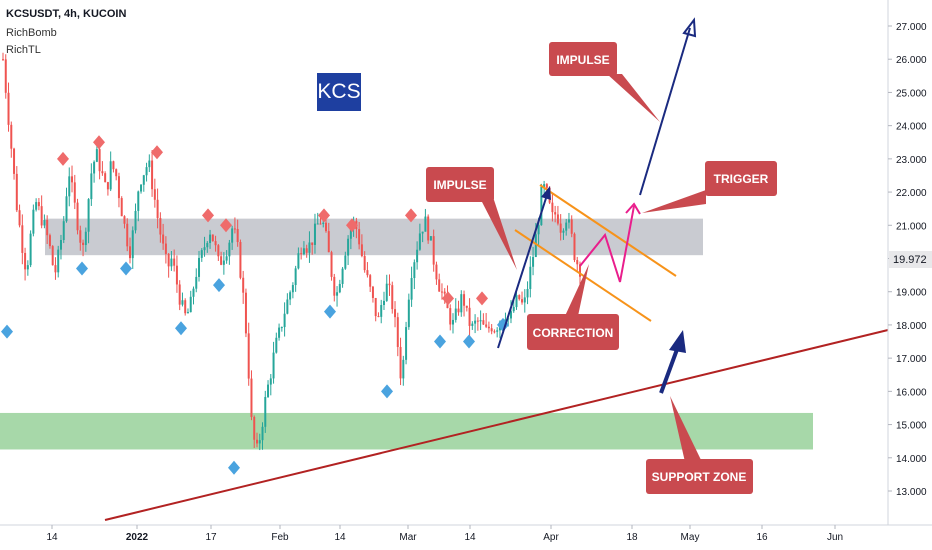 The height and width of the screenshot is (550, 932). What do you see at coordinates (31, 33) in the screenshot?
I see `indicator-richbomb: RichBomb` at bounding box center [31, 33].